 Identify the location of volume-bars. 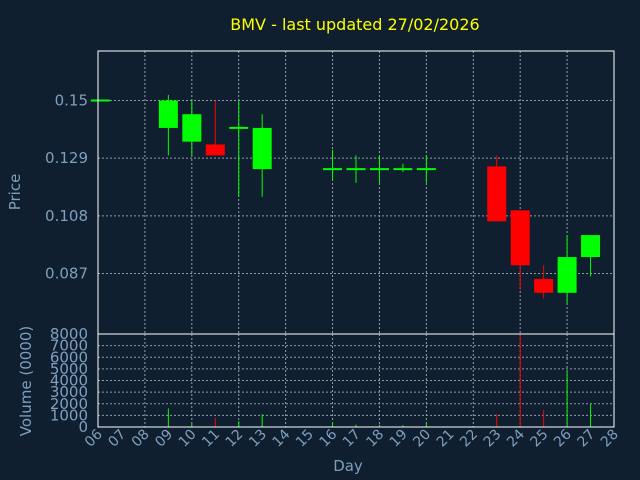
(379, 380).